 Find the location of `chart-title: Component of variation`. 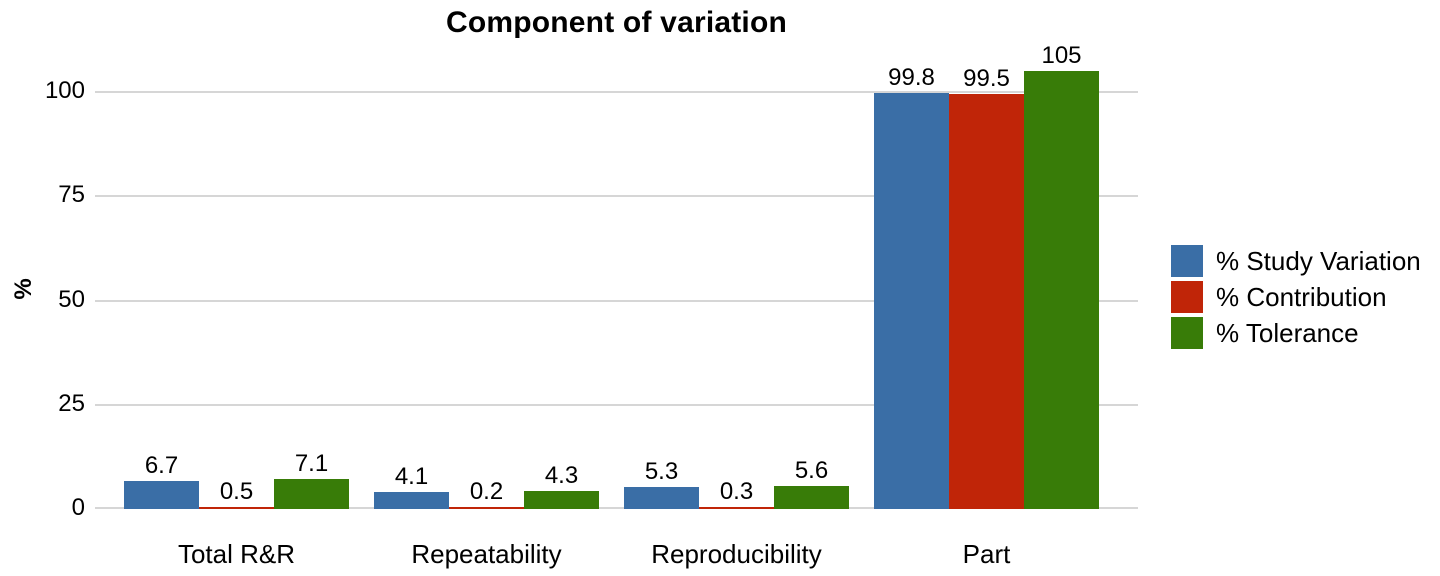

chart-title: Component of variation is located at coordinates (616, 22).